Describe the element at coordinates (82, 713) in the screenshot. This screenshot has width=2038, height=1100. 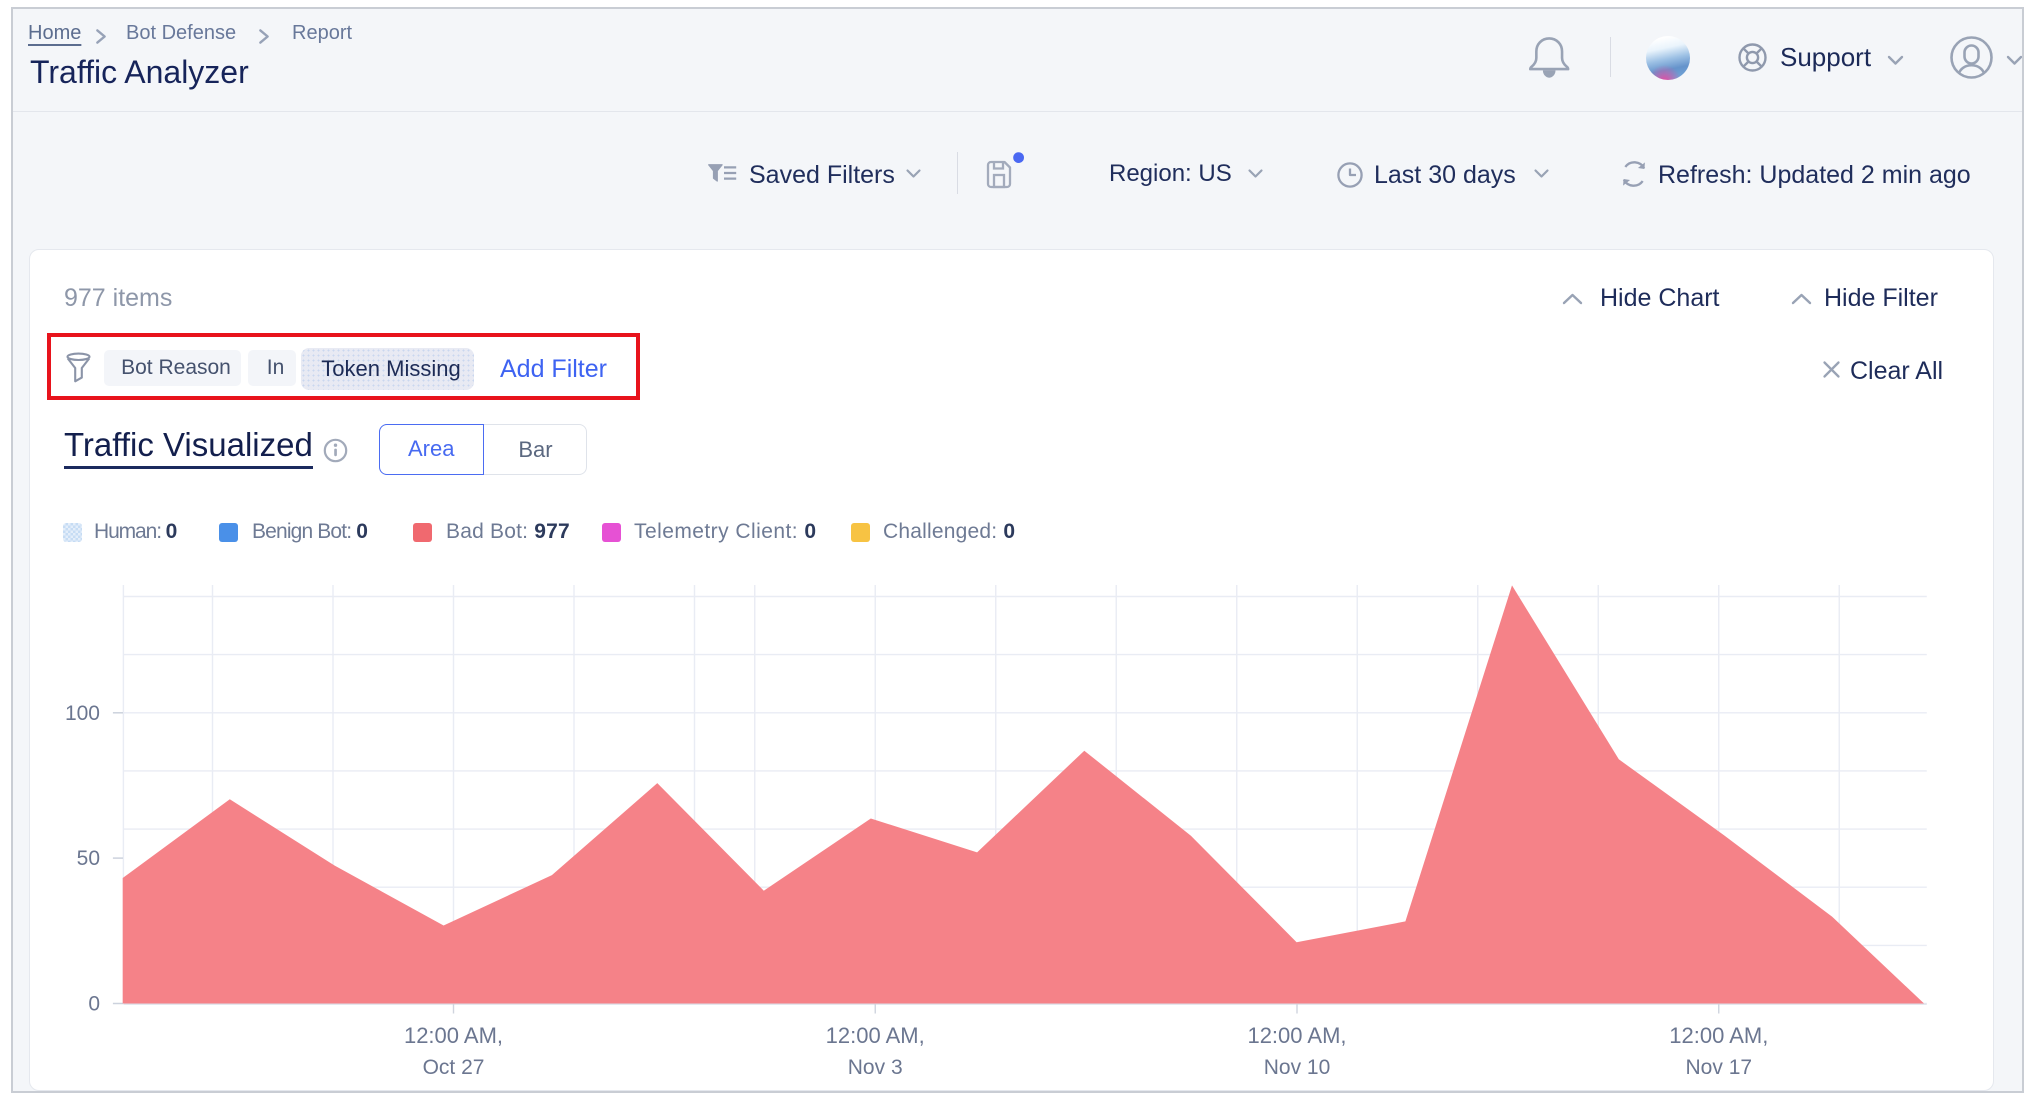
I see `svg-text: 100` at that location.